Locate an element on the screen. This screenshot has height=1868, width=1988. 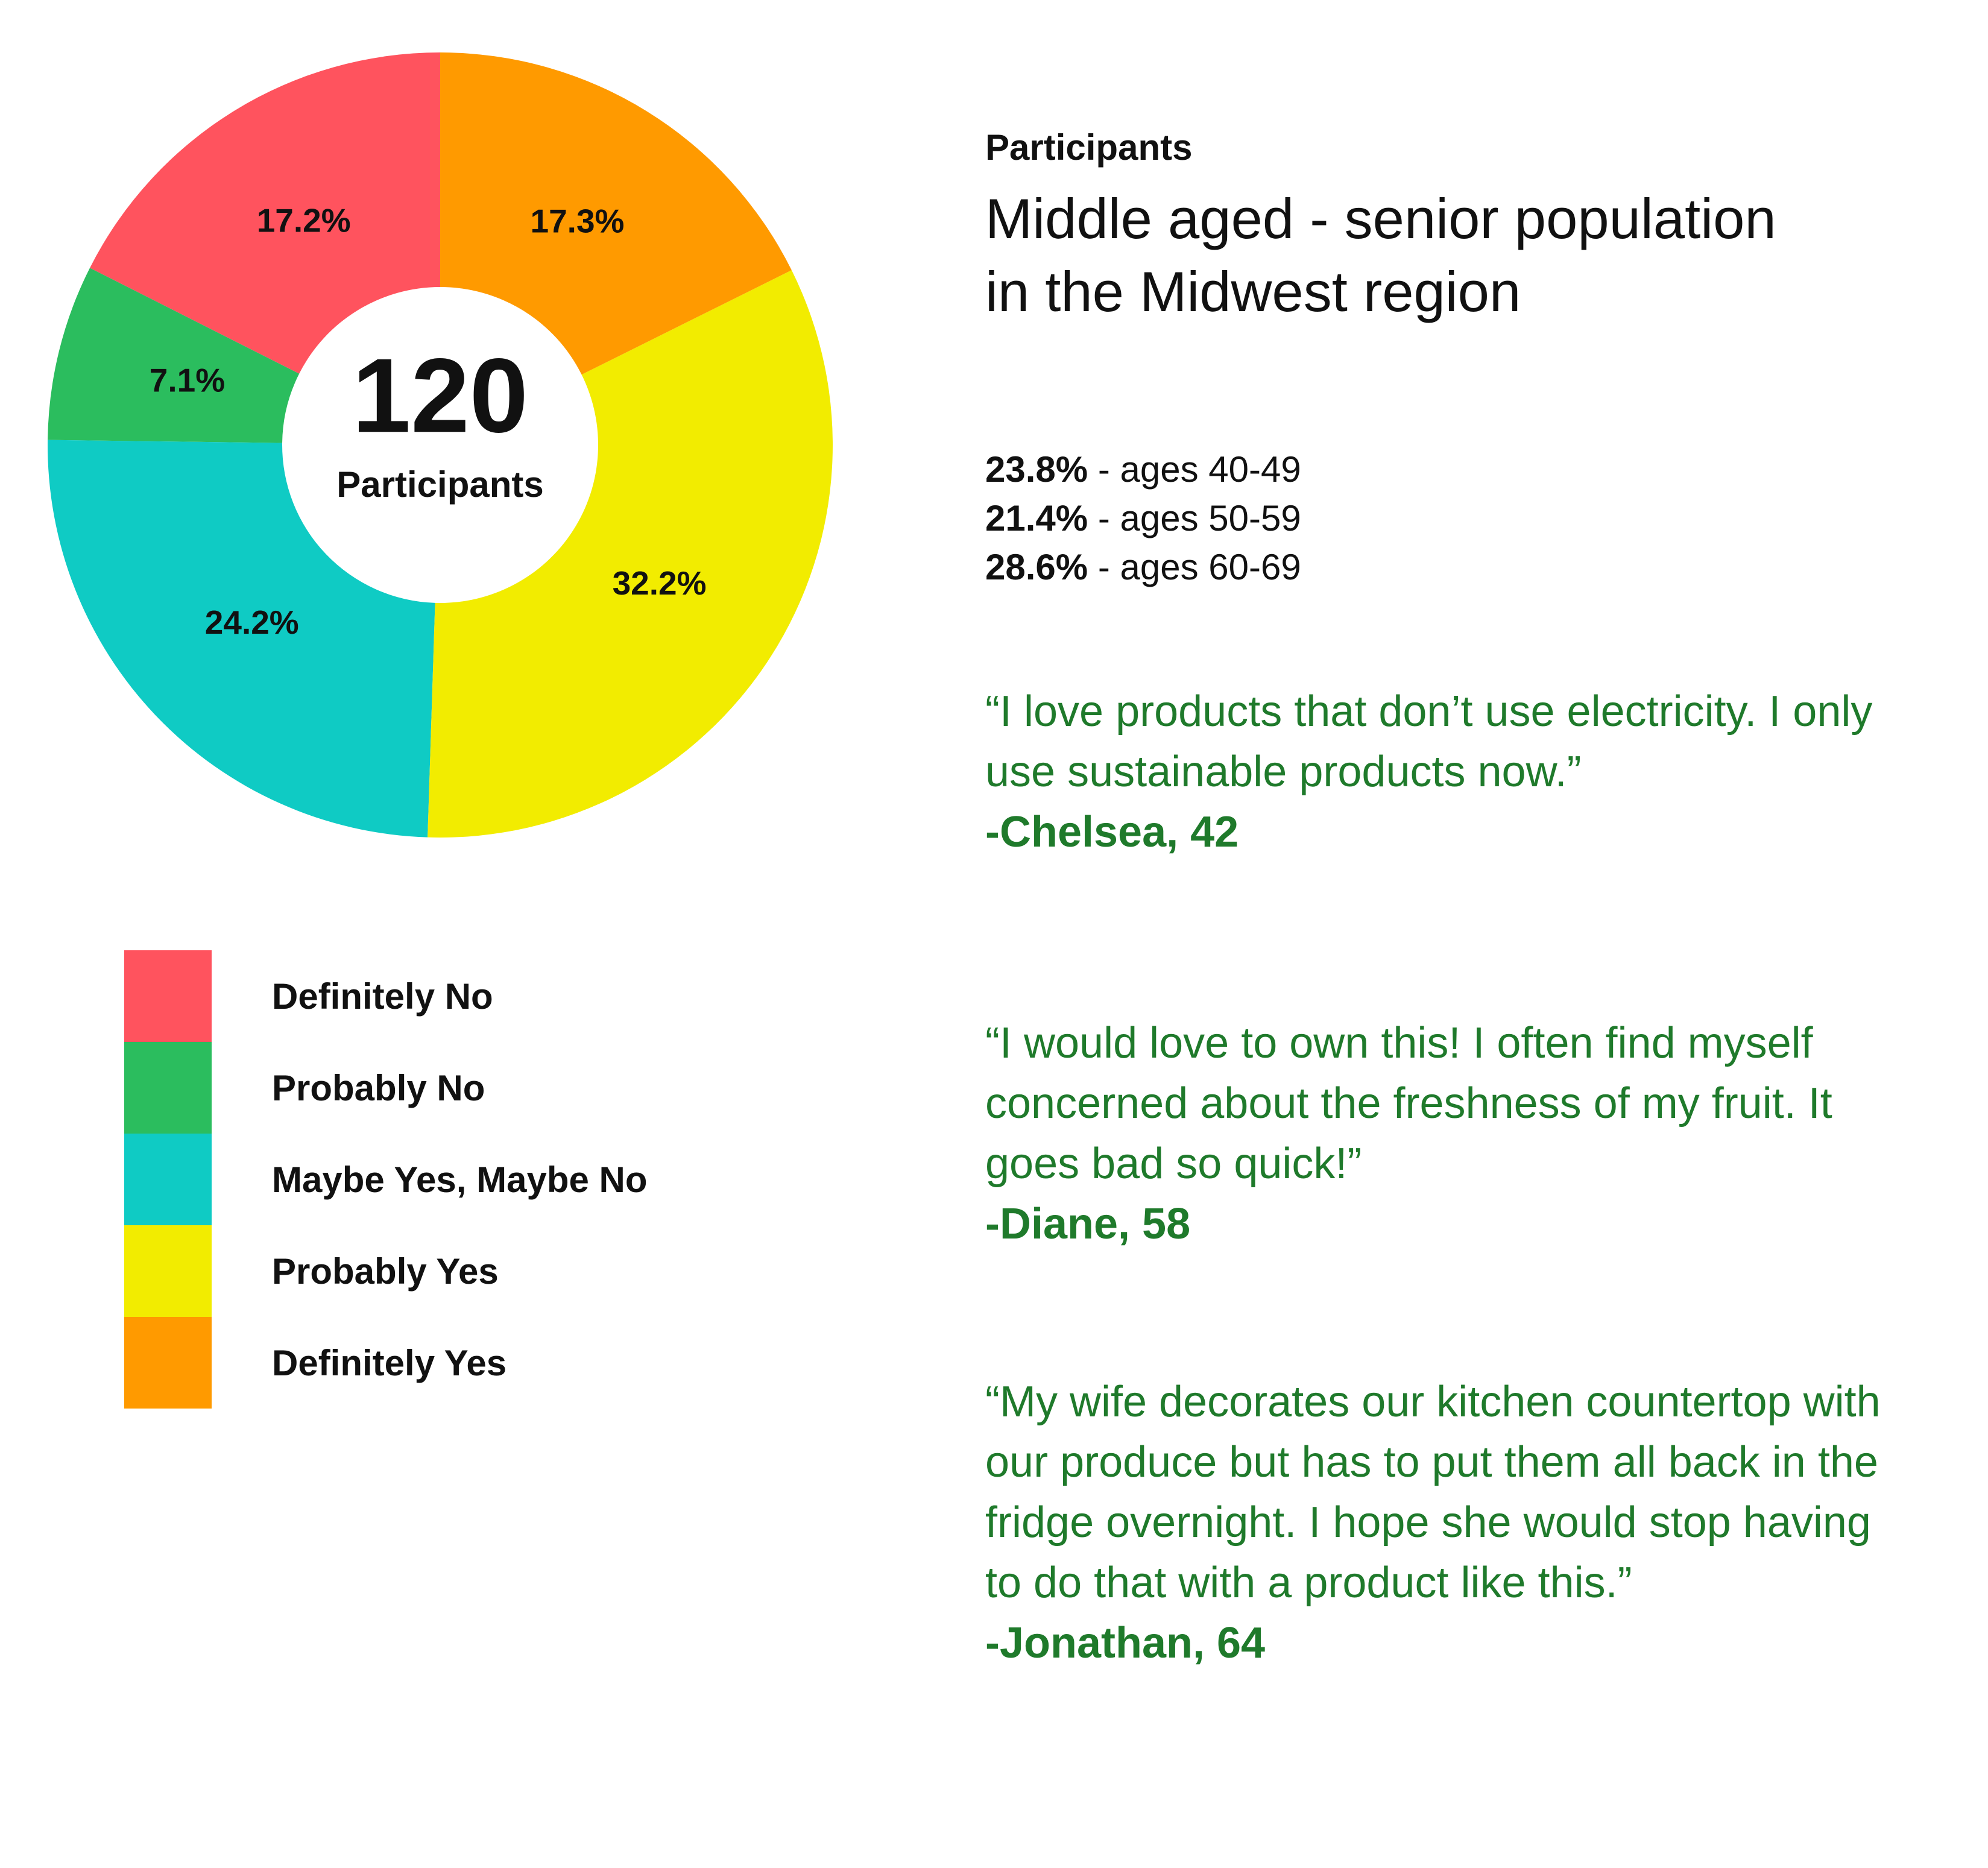
age-share: 23.8% is located at coordinates (1036, 470).